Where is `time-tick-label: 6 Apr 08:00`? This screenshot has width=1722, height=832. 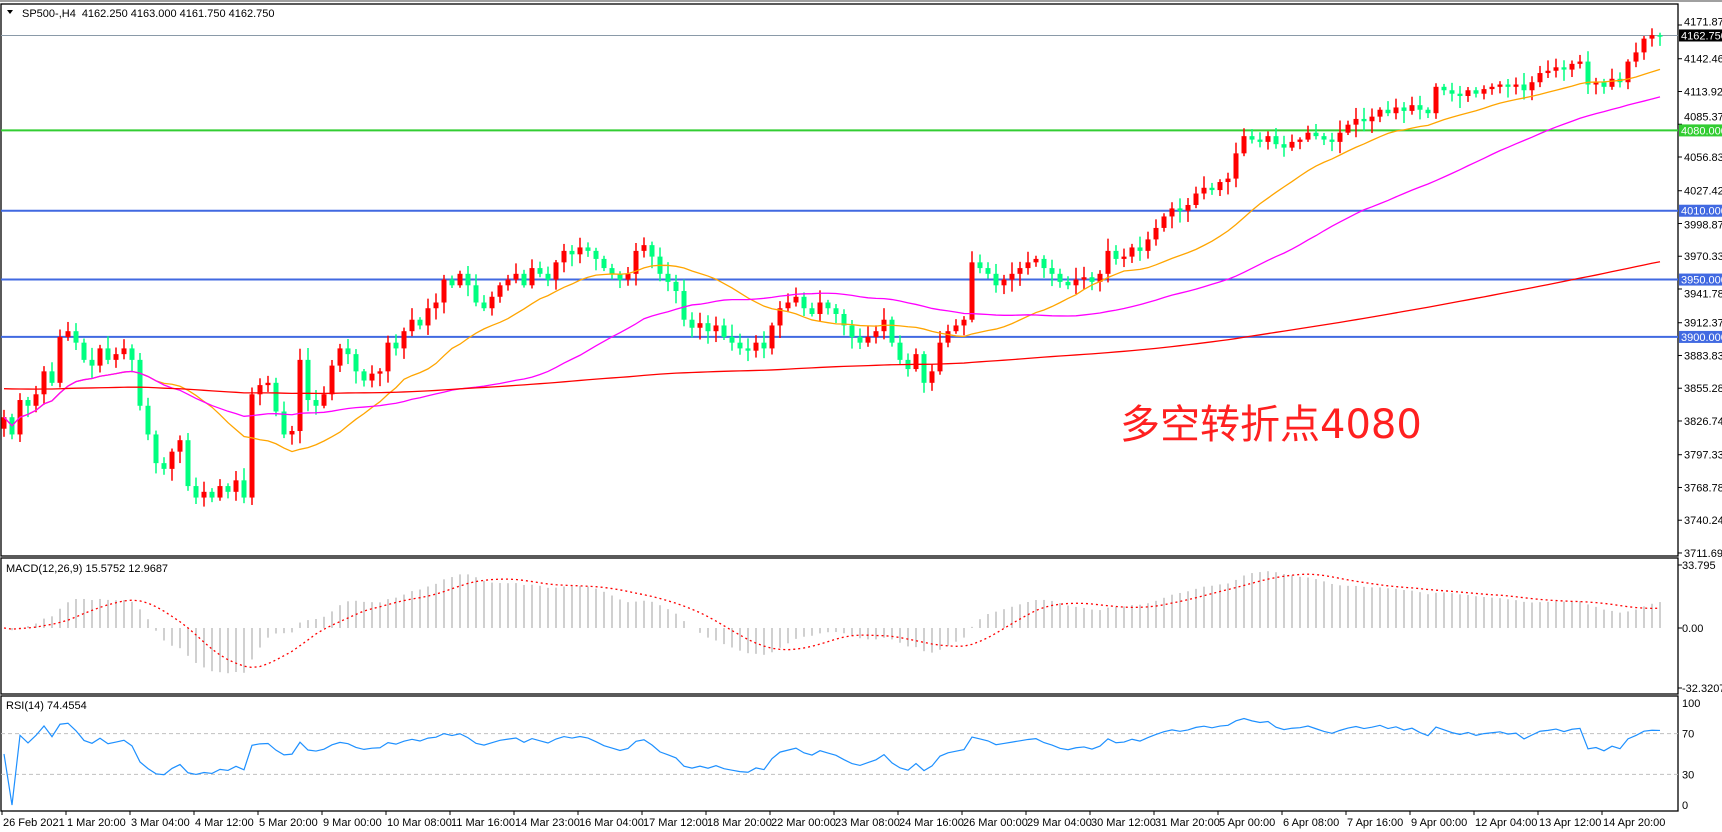 time-tick-label: 6 Apr 08:00 is located at coordinates (1311, 823).